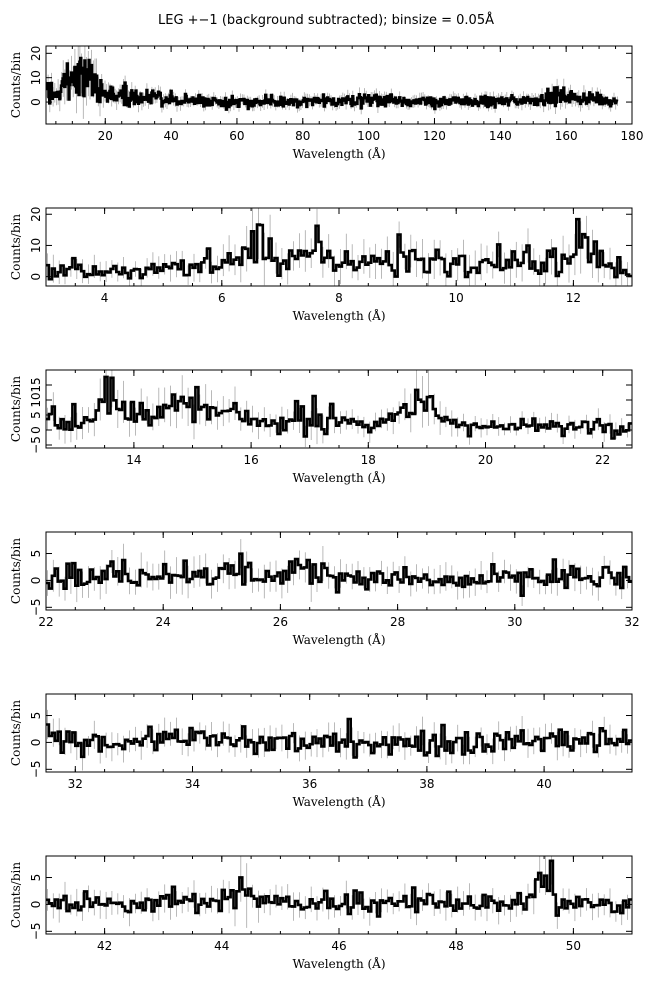 This screenshot has height=989, width=652. Describe the element at coordinates (426, 784) in the screenshot. I see `x-tick-label: 38` at that location.